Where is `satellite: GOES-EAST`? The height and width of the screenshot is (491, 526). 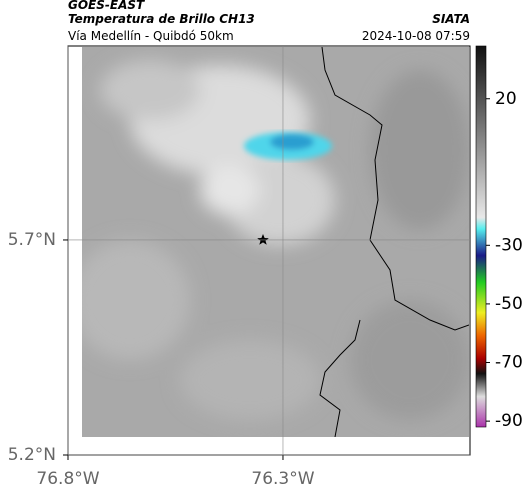
satellite: GOES-EAST is located at coordinates (106, 6).